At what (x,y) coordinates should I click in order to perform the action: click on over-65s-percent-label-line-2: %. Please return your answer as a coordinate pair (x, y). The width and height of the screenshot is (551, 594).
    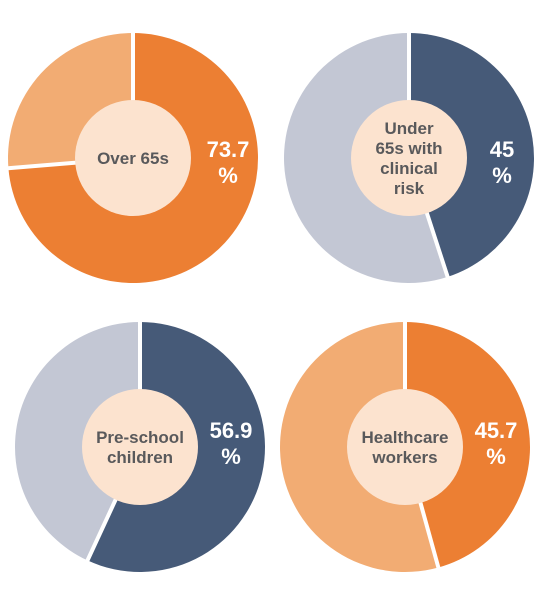
    Looking at the image, I should click on (228, 175).